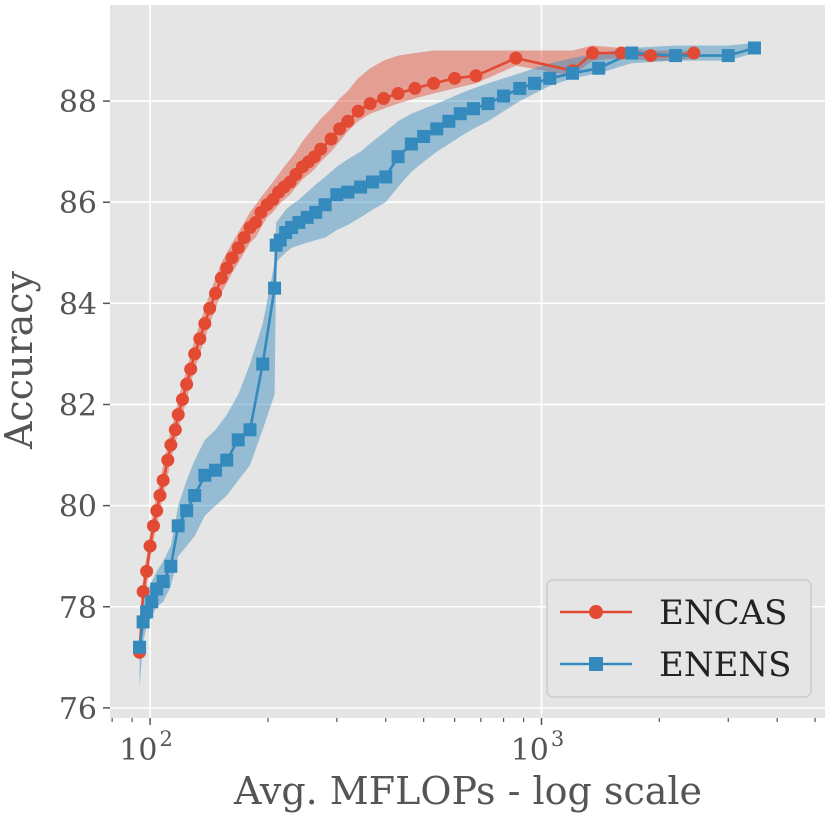 This screenshot has height=815, width=830. Describe the element at coordinates (78, 709) in the screenshot. I see `y-tick-label: 76` at that location.